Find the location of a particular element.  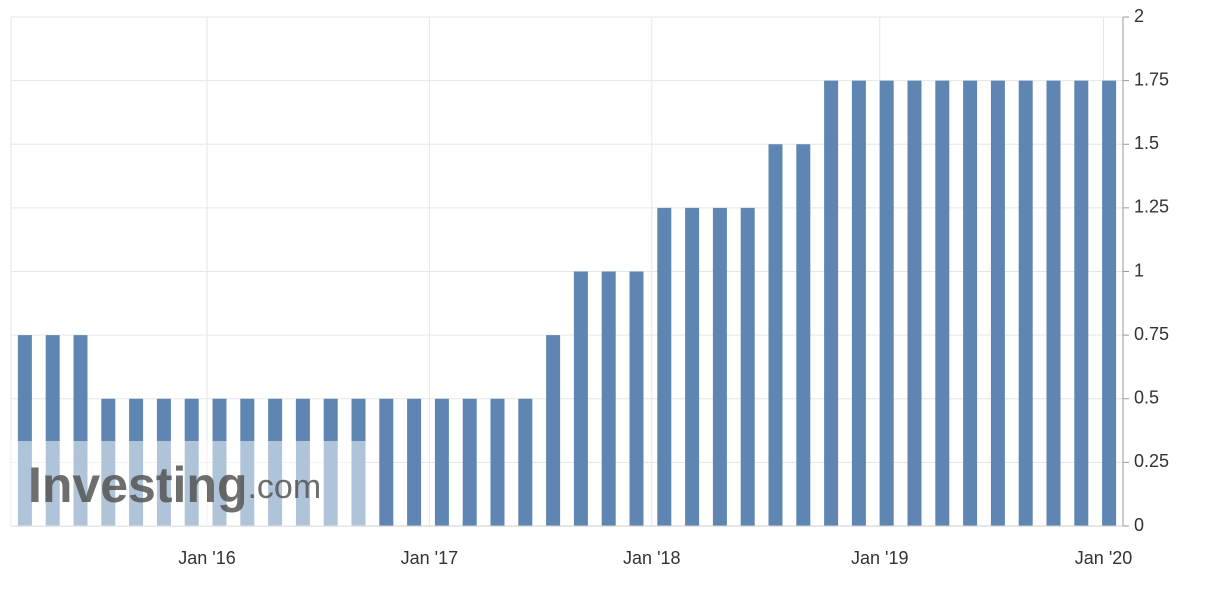

x-tick-label: Jan '16 is located at coordinates (206, 558).